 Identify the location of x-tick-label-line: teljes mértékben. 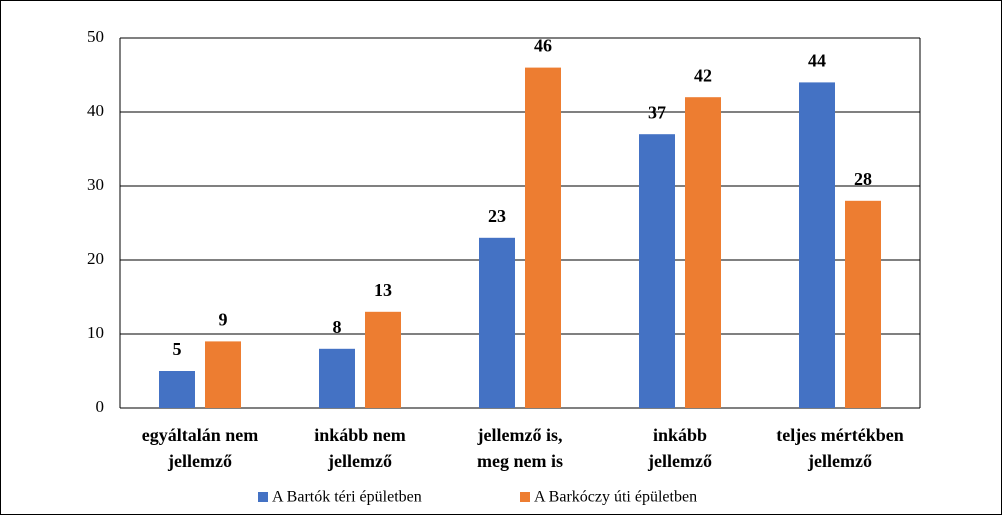
(839, 435).